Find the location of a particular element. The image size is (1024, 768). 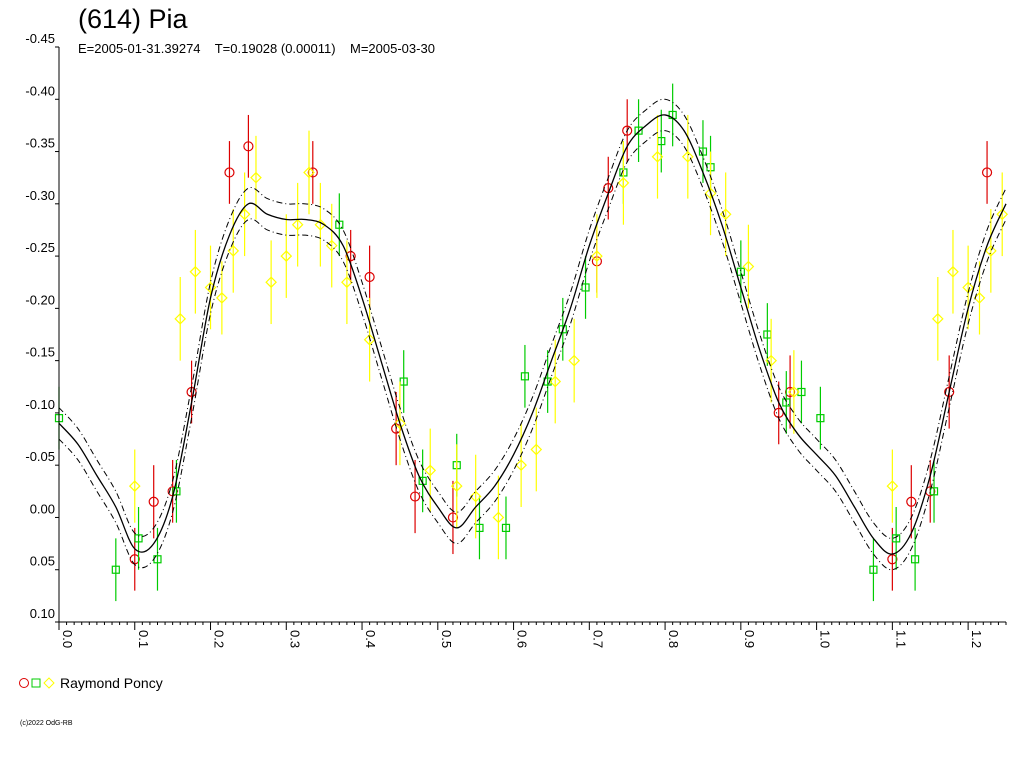

y-tick-label: -0.10 is located at coordinates (40, 404).